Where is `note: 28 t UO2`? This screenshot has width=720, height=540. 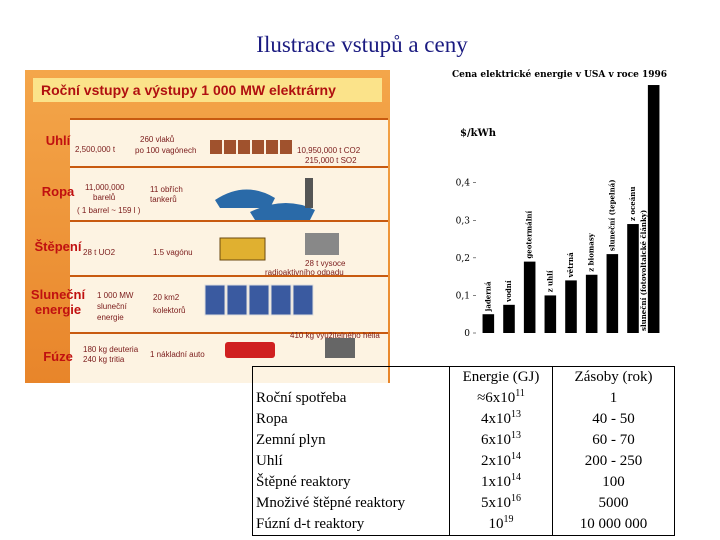 note: 28 t UO2 is located at coordinates (99, 252).